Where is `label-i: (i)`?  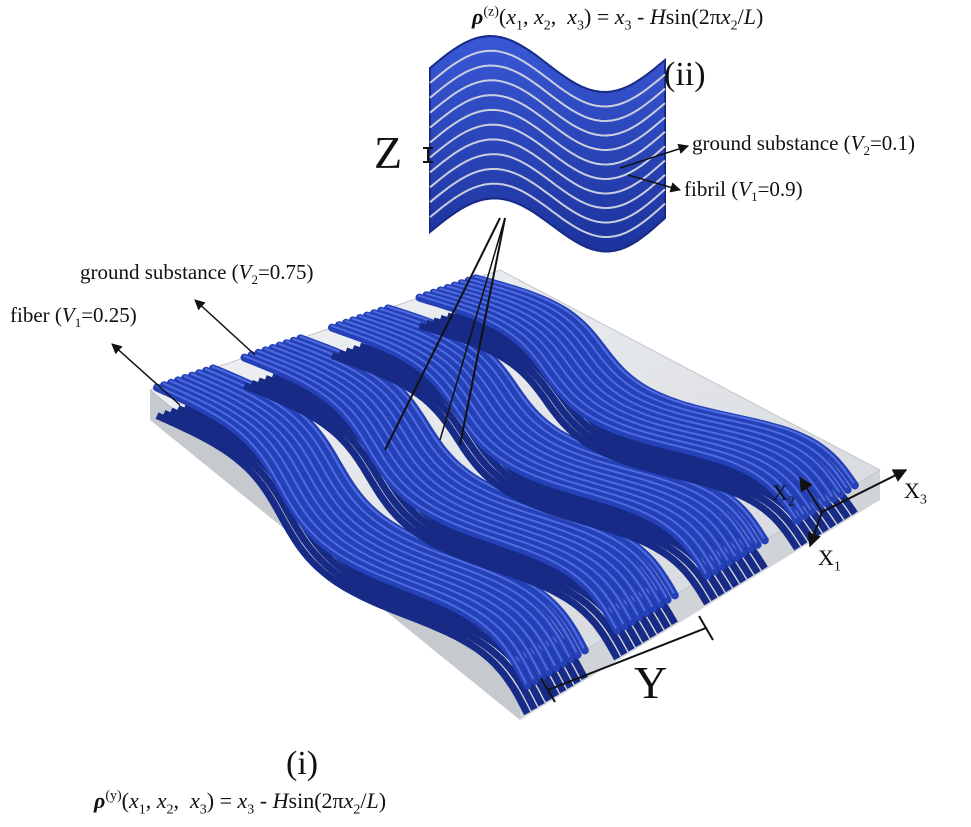
label-i: (i) is located at coordinates (302, 763).